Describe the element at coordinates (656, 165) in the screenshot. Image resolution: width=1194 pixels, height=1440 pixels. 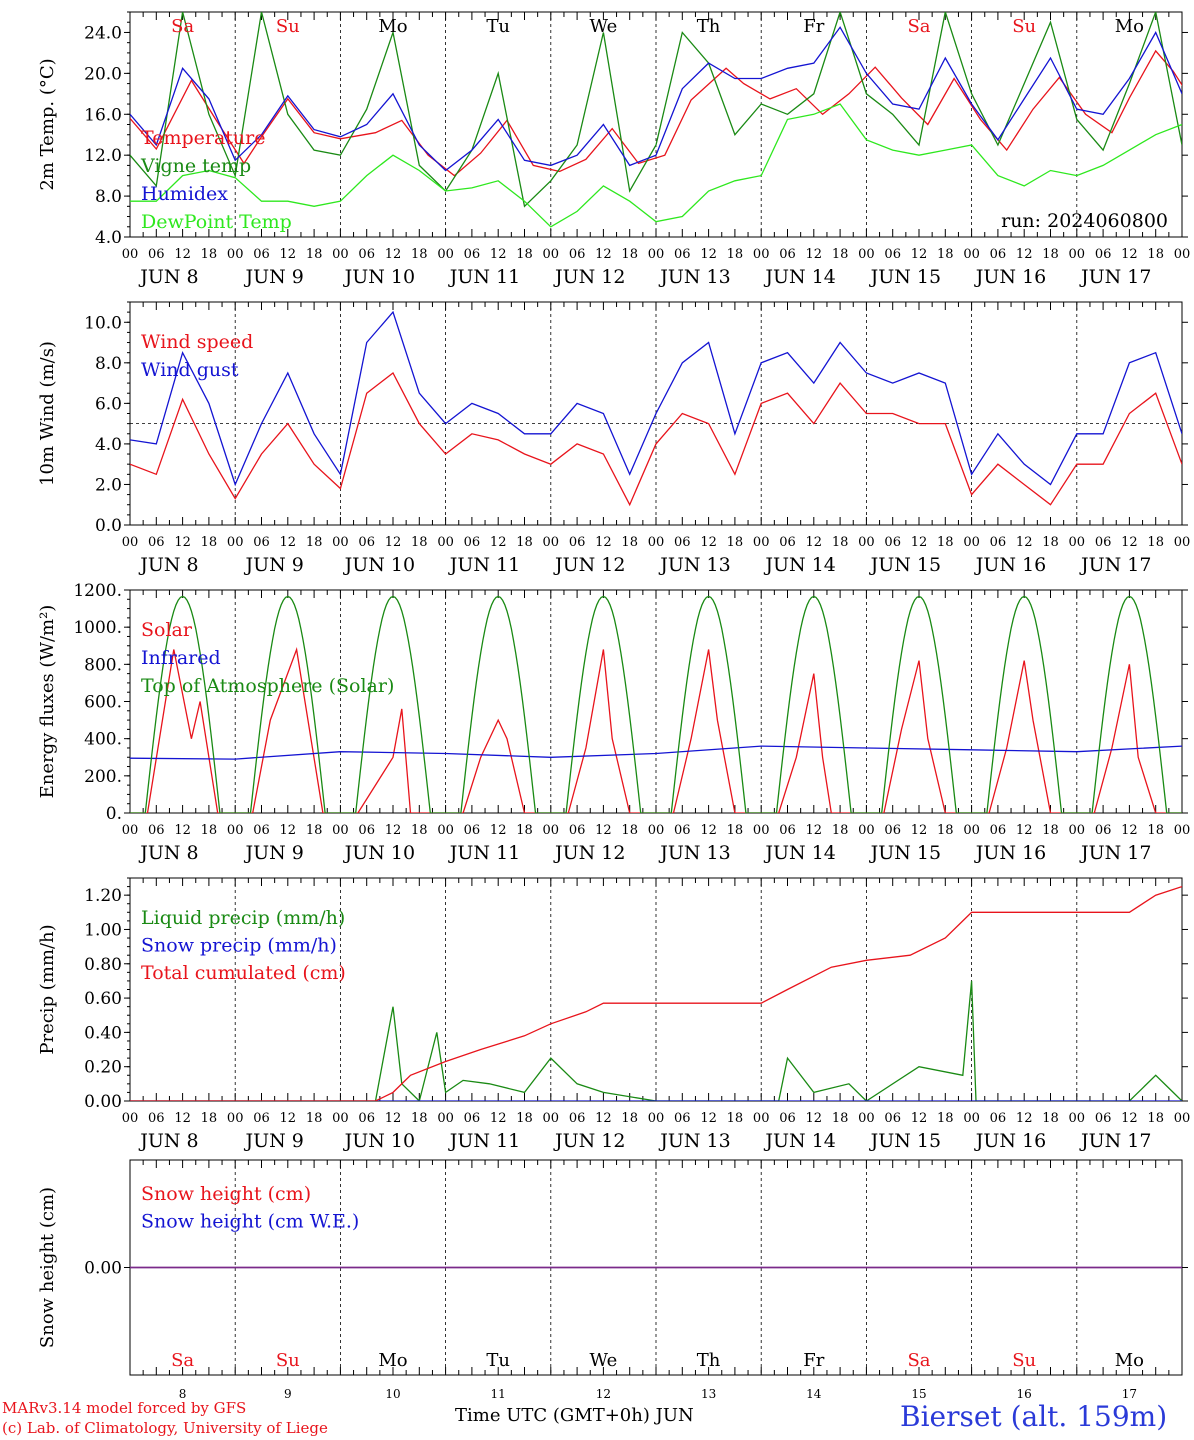
I see `series-line-dewpoint-temp` at that location.